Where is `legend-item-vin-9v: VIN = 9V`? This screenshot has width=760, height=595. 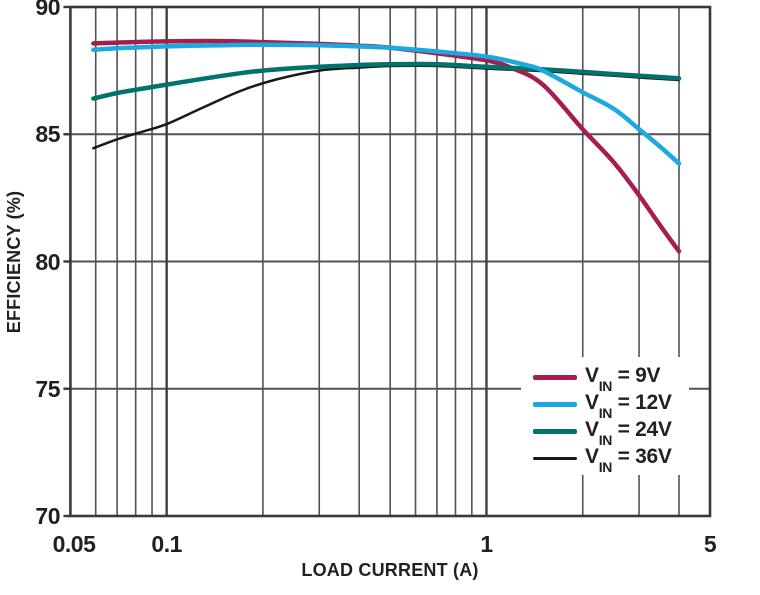
legend-item-vin-9v: VIN = 9V is located at coordinates (611, 379).